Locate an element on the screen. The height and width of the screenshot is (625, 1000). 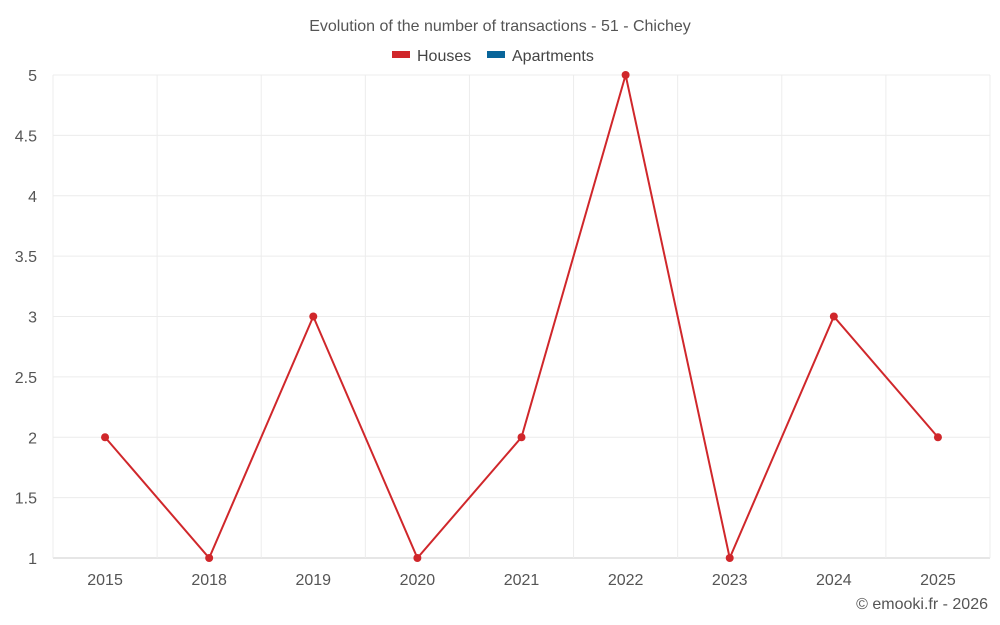
x-tick-label: 2015 is located at coordinates (105, 580).